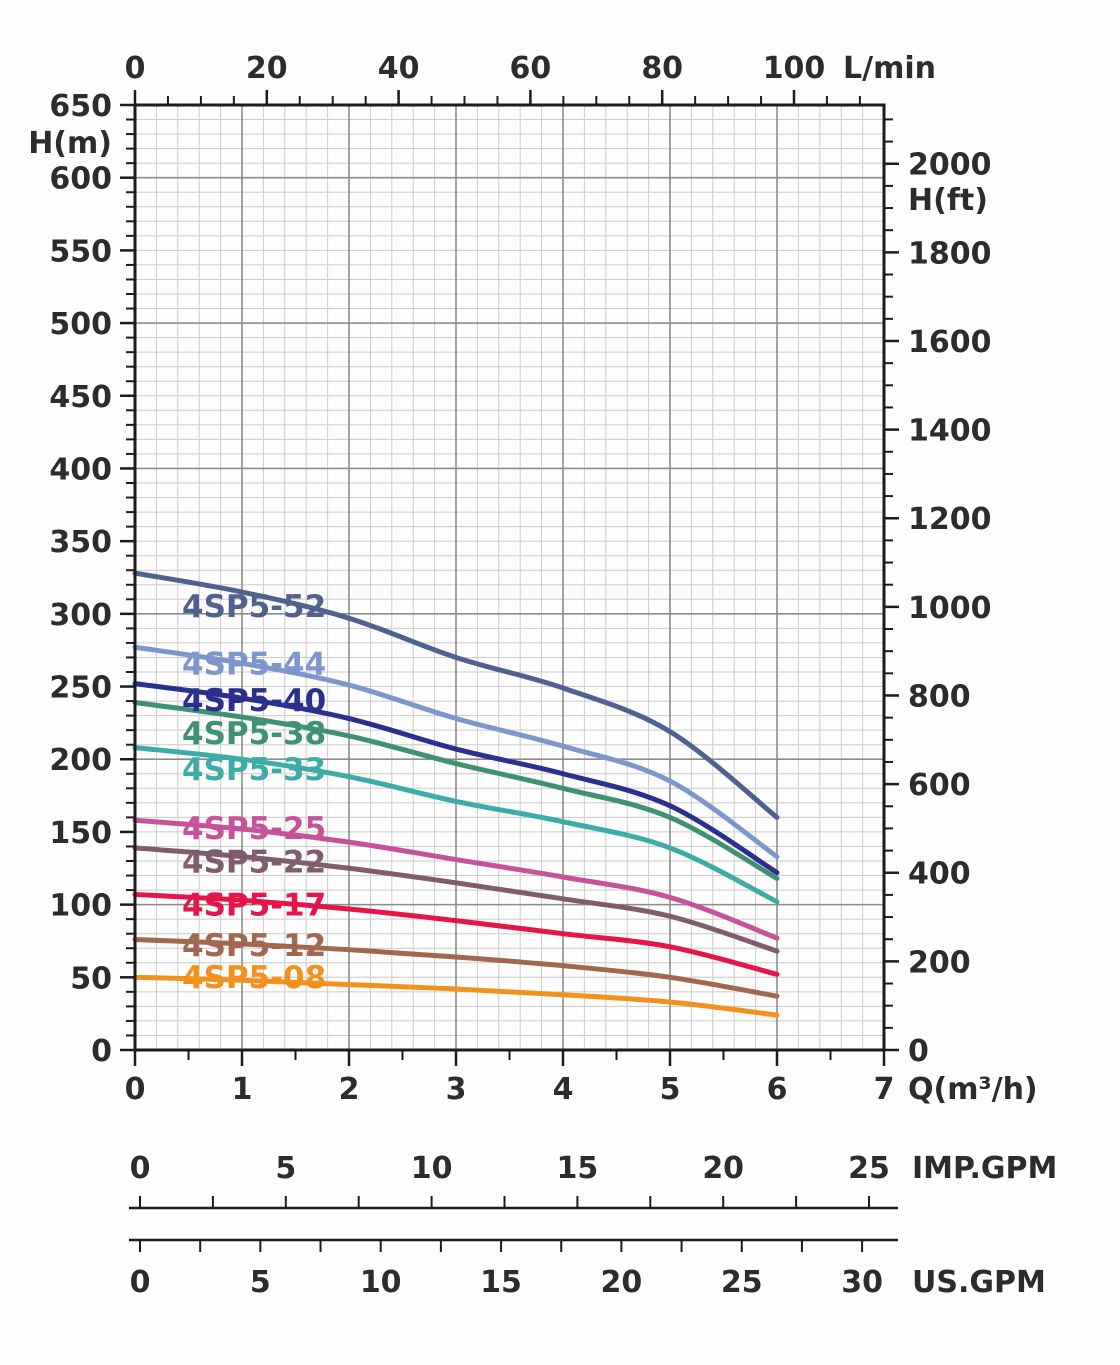 The width and height of the screenshot is (1120, 1365). I want to click on bottom-axis-tick-label: 1, so click(242, 1089).